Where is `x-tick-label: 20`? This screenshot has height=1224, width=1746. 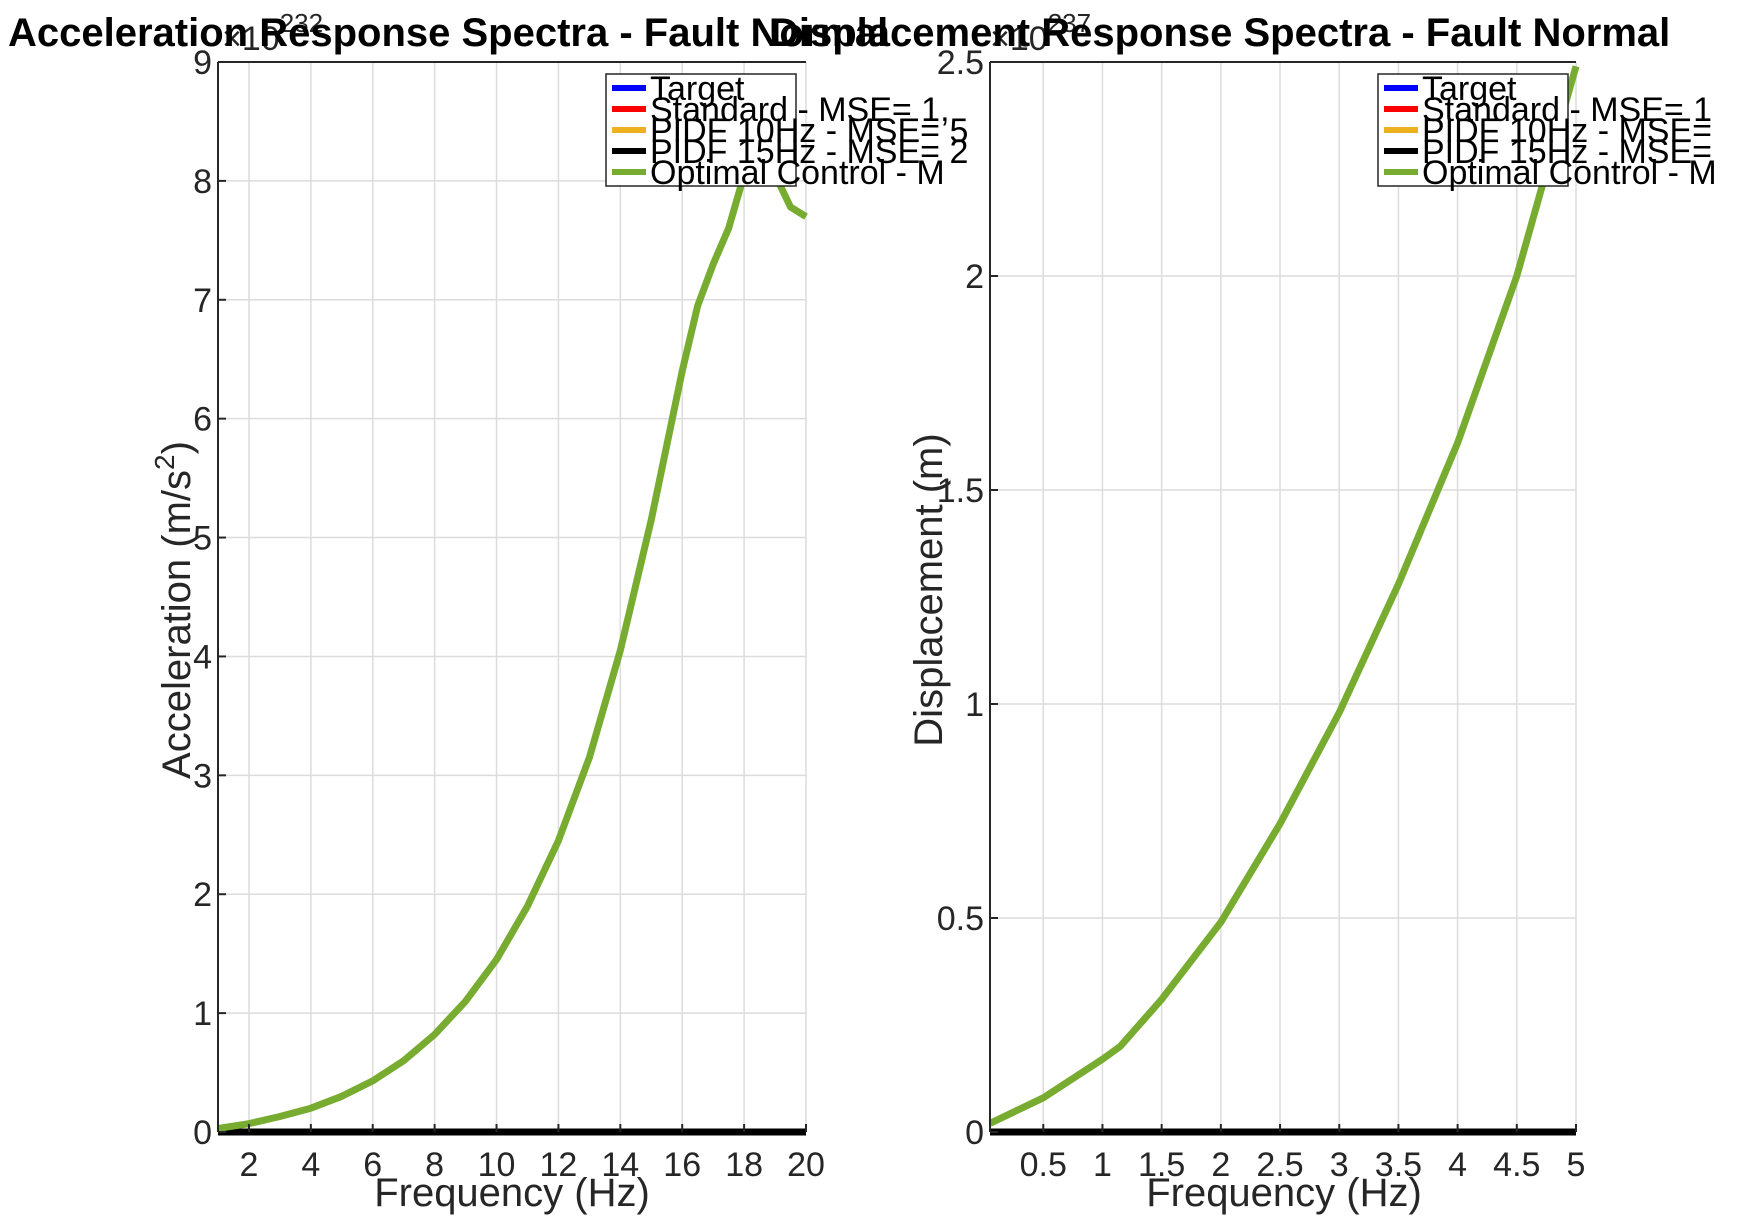 x-tick-label: 20 is located at coordinates (806, 1165).